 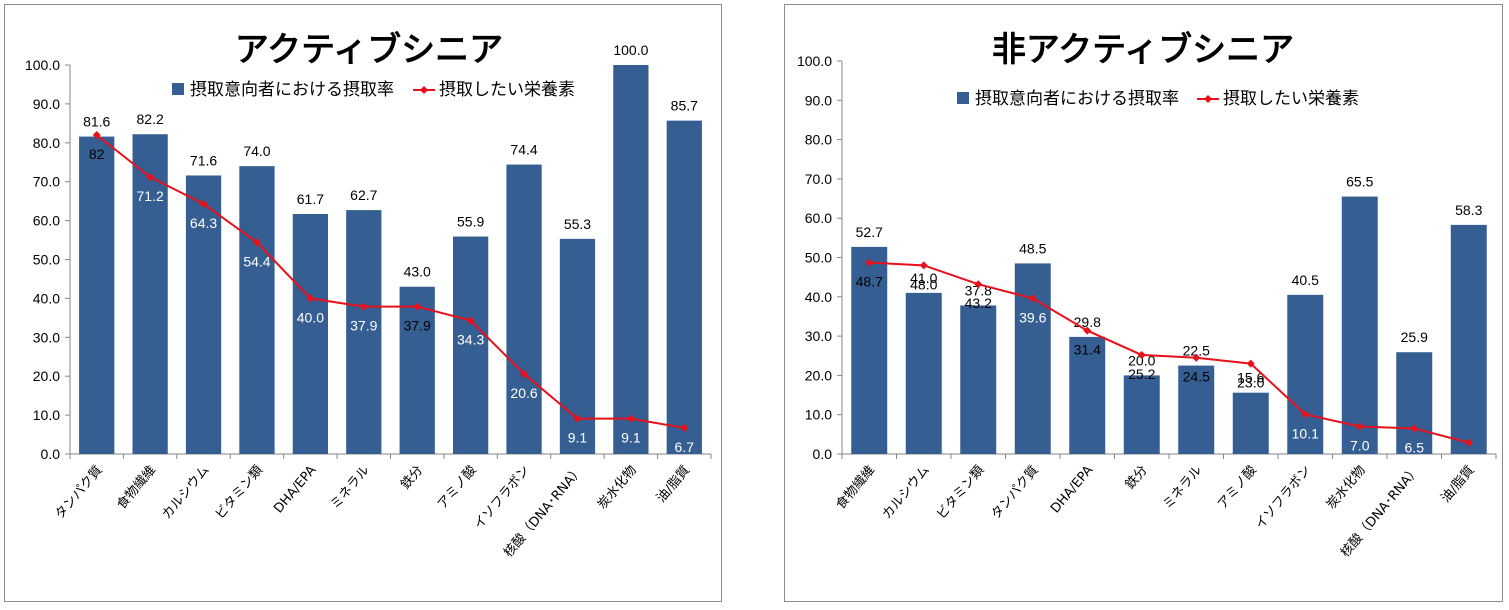 What do you see at coordinates (1143, 50) in the screenshot?
I see `chart-title: 非アクティブシニア` at bounding box center [1143, 50].